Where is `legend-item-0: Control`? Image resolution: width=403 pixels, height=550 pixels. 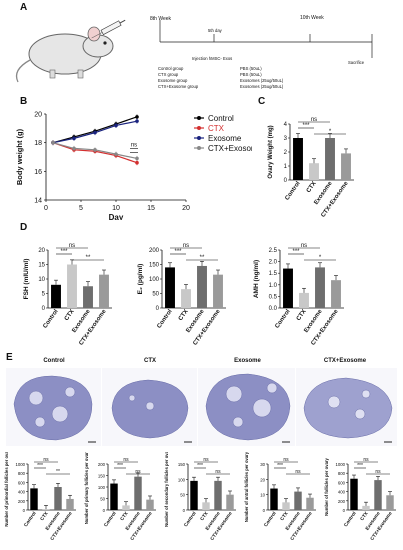
legend-item-0: Control is located at coordinates (221, 118).